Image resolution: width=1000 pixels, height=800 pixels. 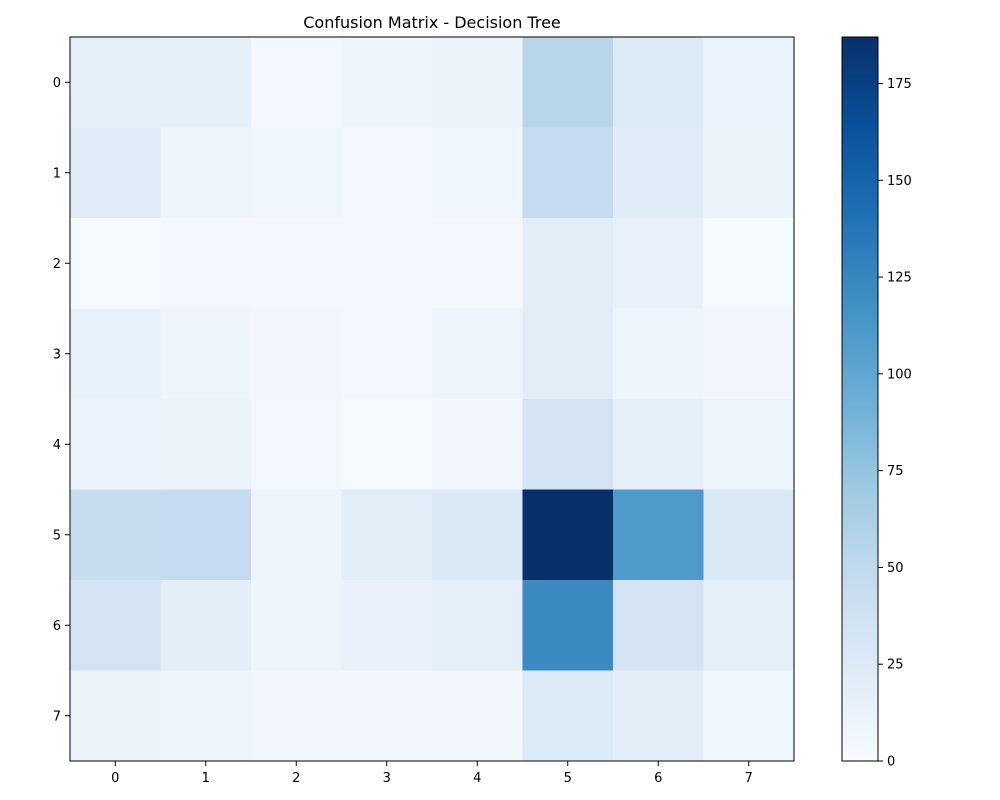 I want to click on cell-r5-c6, so click(x=658, y=535).